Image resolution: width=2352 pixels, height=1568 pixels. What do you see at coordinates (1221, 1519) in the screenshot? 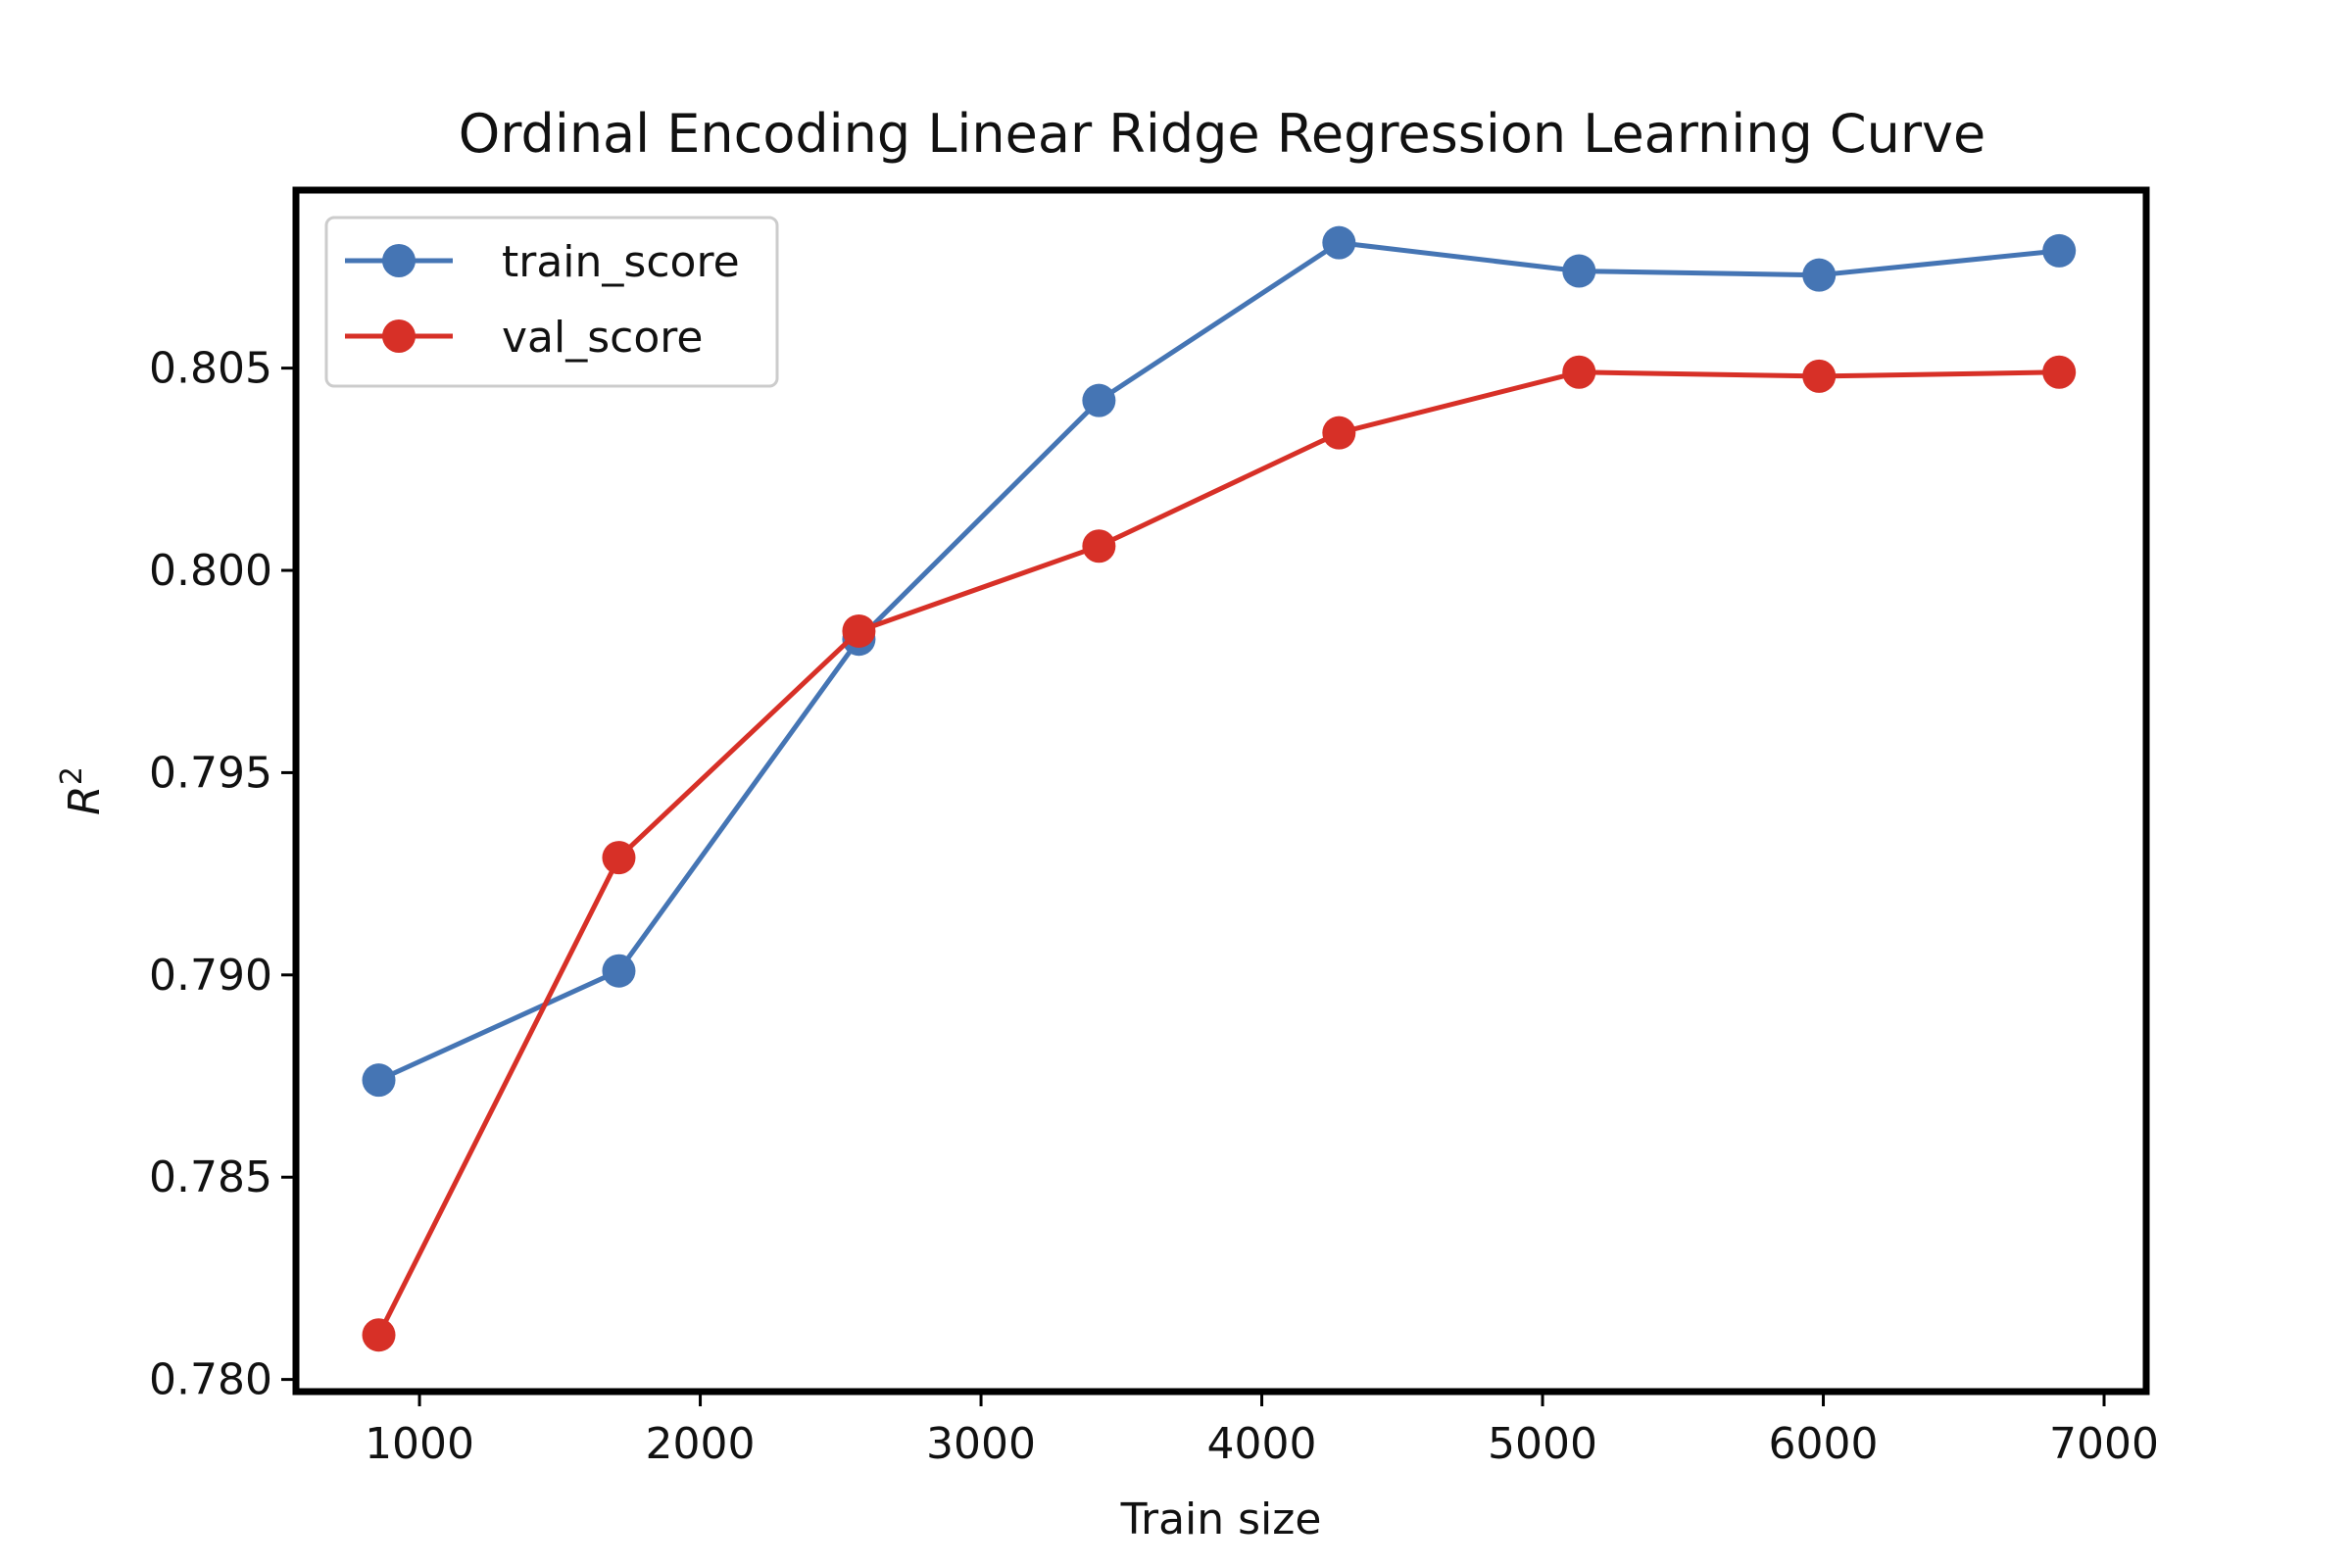
I see `x-axis-label: Train size` at bounding box center [1221, 1519].